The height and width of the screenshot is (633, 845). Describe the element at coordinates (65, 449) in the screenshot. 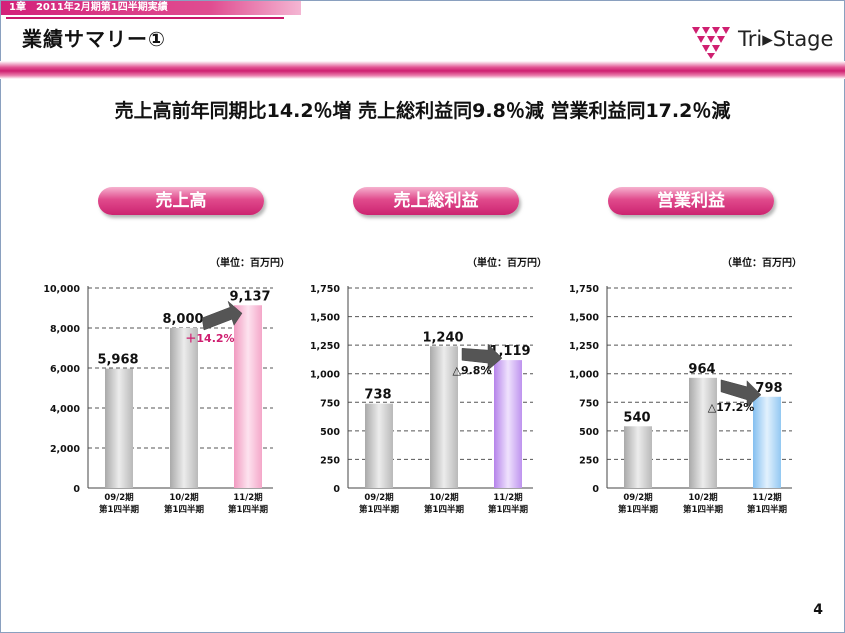

I see `y-tick-label: 2,000` at that location.